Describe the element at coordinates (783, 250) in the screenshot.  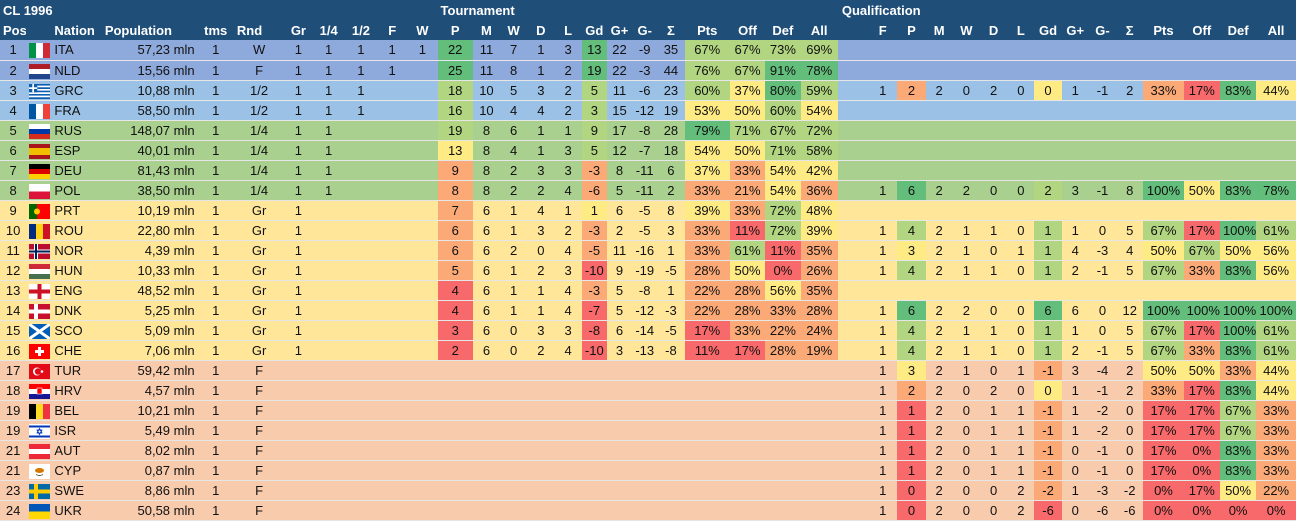
I see `row-t-def: 11%` at that location.